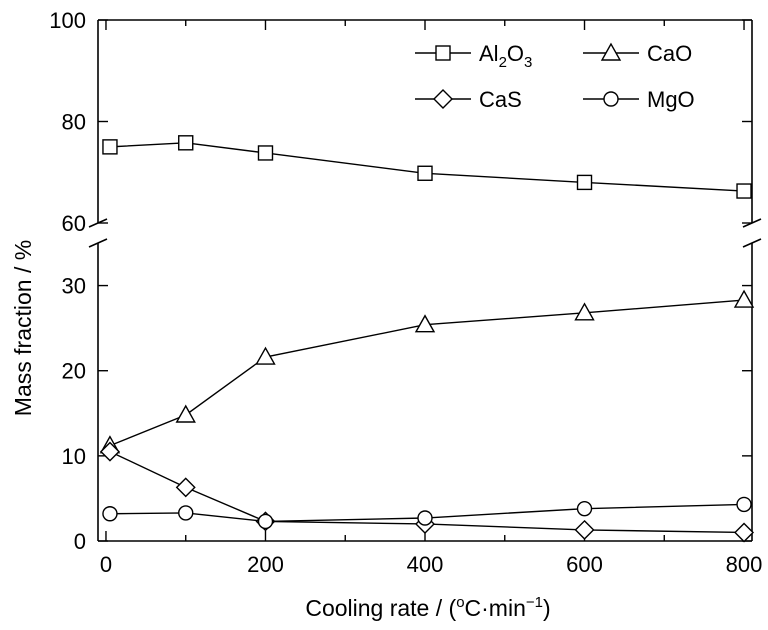 Image resolution: width=768 pixels, height=630 pixels. I want to click on y-tick-label: 60, so click(74, 223).